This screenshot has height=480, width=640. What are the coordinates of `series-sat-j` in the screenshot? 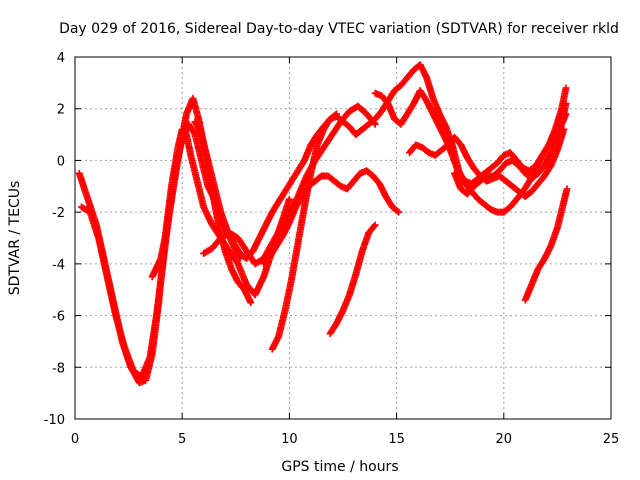 It's located at (486, 163).